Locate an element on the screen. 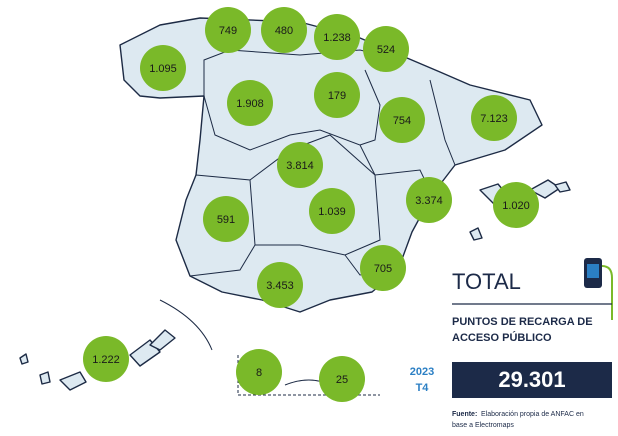 The width and height of the screenshot is (618, 436). bubble-label: 1.095 is located at coordinates (163, 69).